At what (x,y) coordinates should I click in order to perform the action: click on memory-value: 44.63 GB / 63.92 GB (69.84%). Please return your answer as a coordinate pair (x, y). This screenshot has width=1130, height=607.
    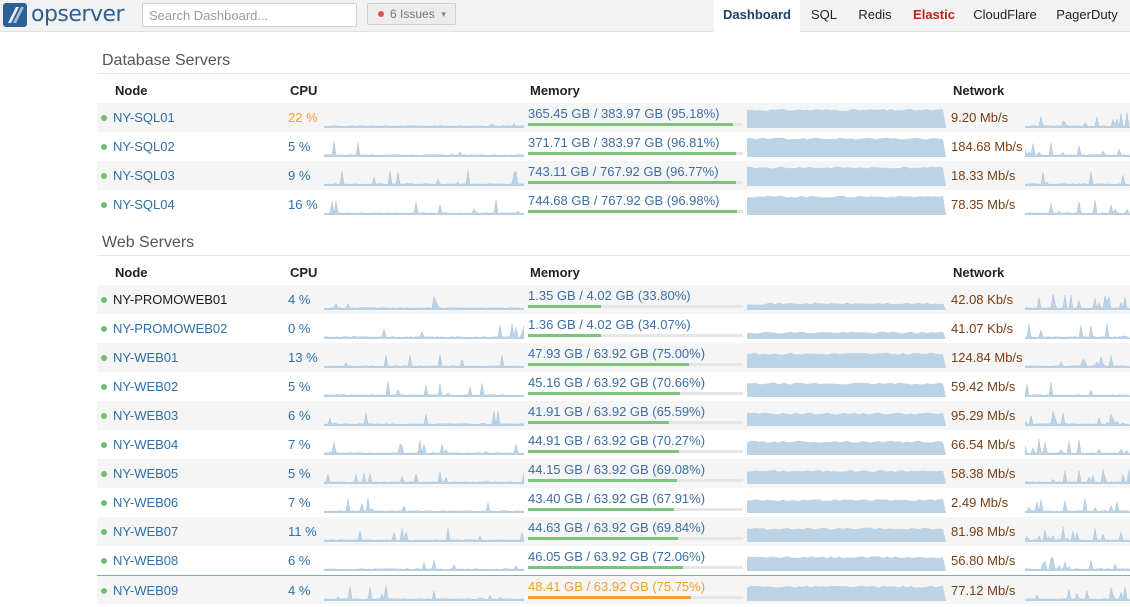
    Looking at the image, I should click on (617, 527).